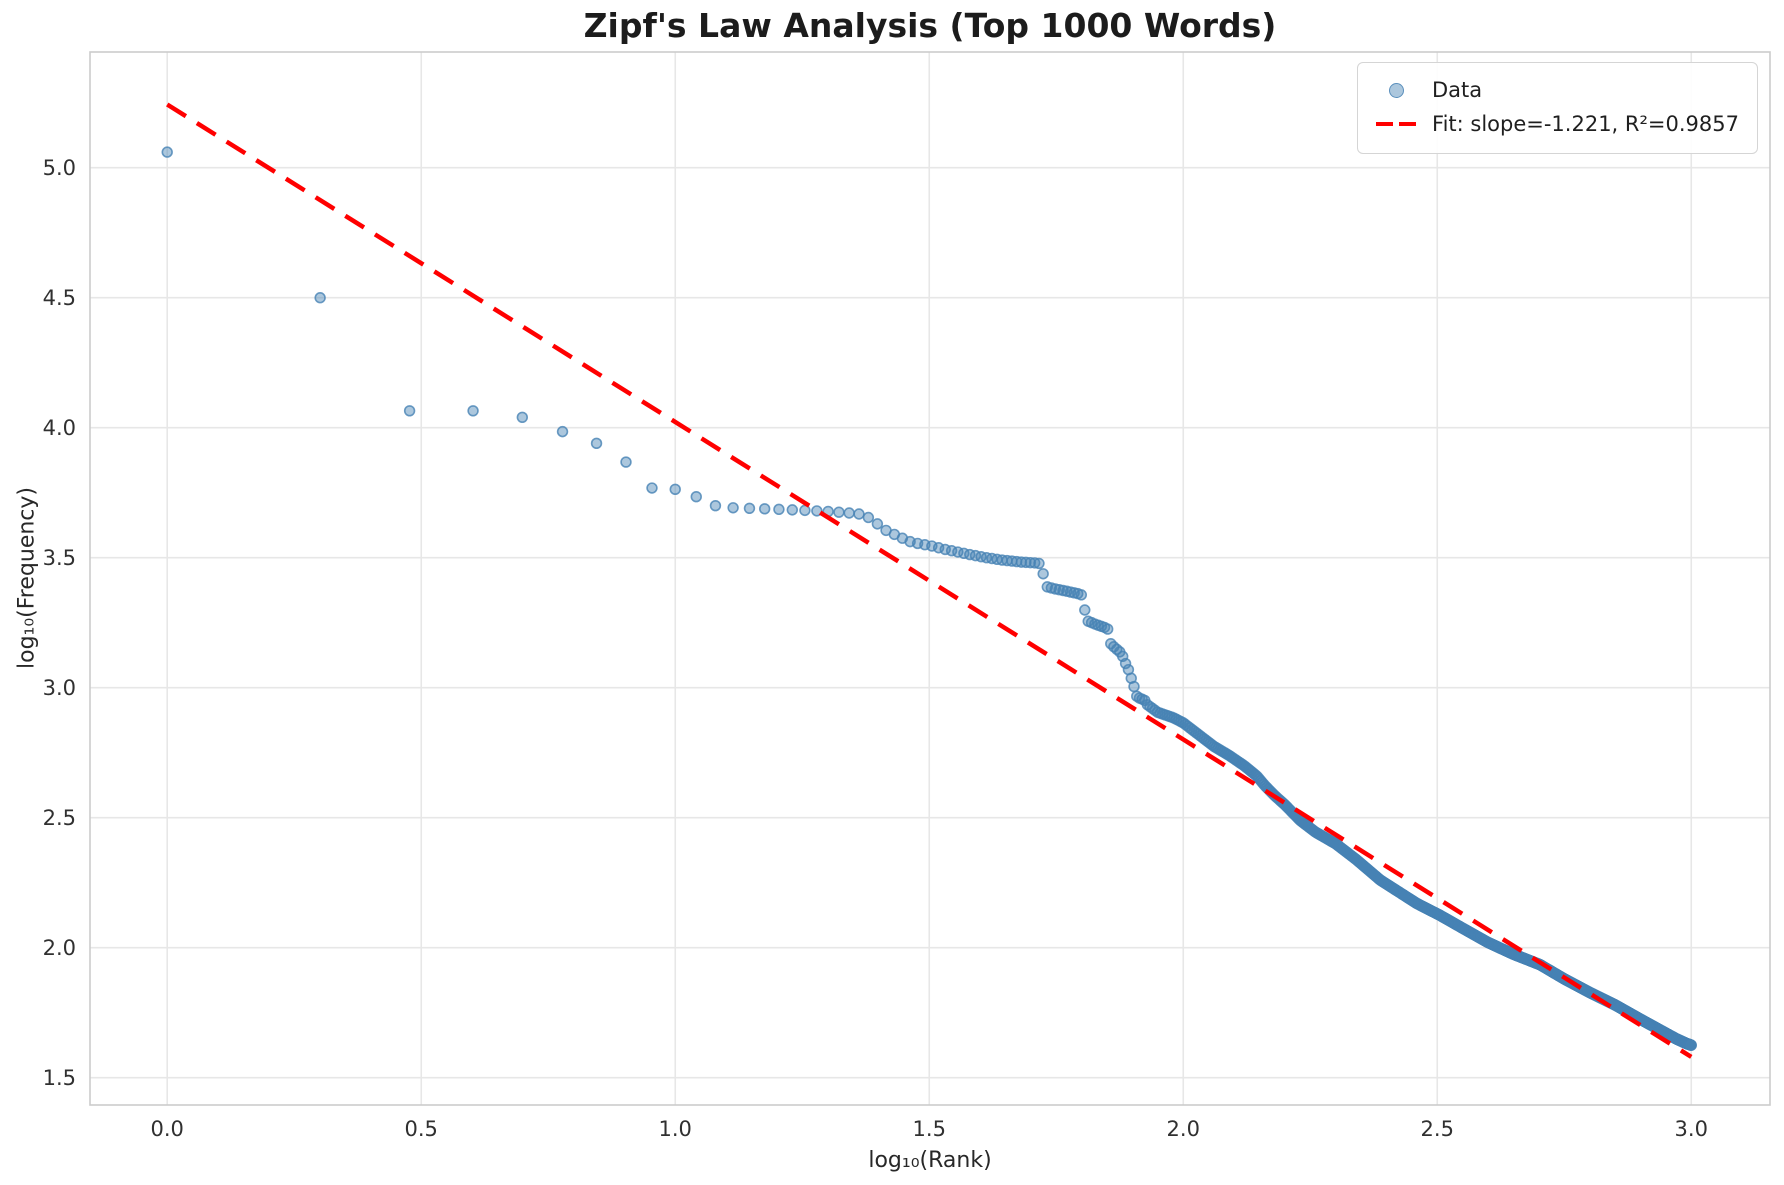 This screenshot has height=1185, width=1784. Describe the element at coordinates (421, 1129) in the screenshot. I see `x-tick-label: 0.5` at that location.